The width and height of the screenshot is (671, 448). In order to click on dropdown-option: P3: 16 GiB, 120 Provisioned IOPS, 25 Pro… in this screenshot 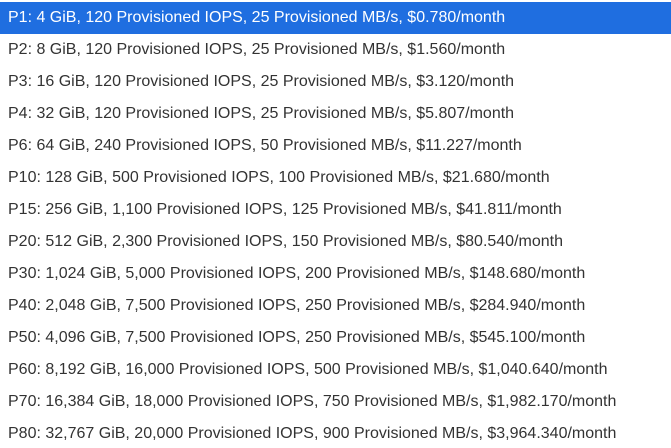, I will do `click(261, 81)`.